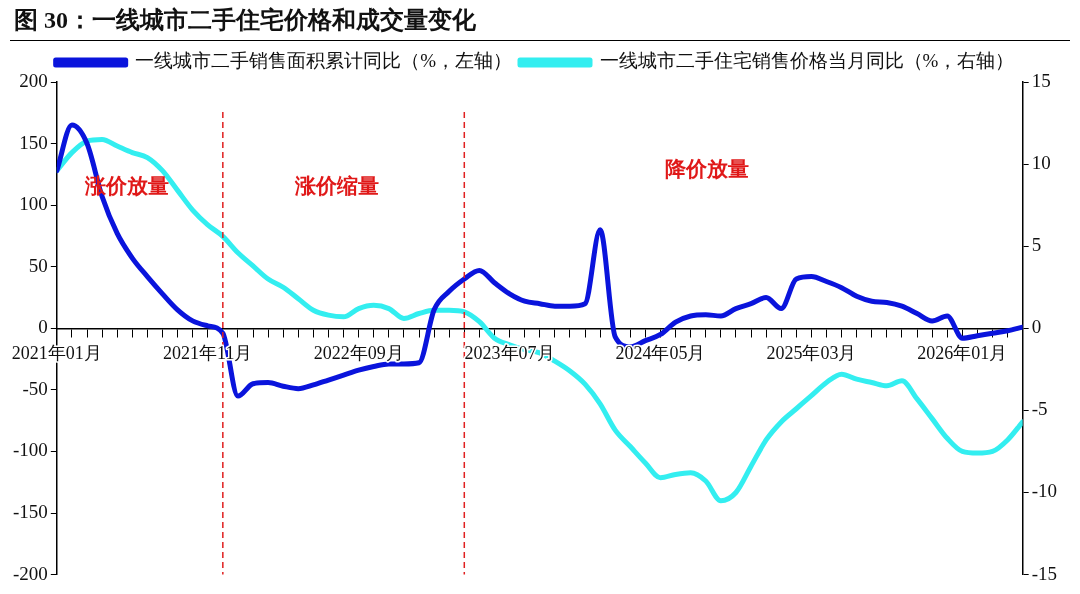  Describe the element at coordinates (1044, 491) in the screenshot. I see `y2-tick-label: -10` at that location.